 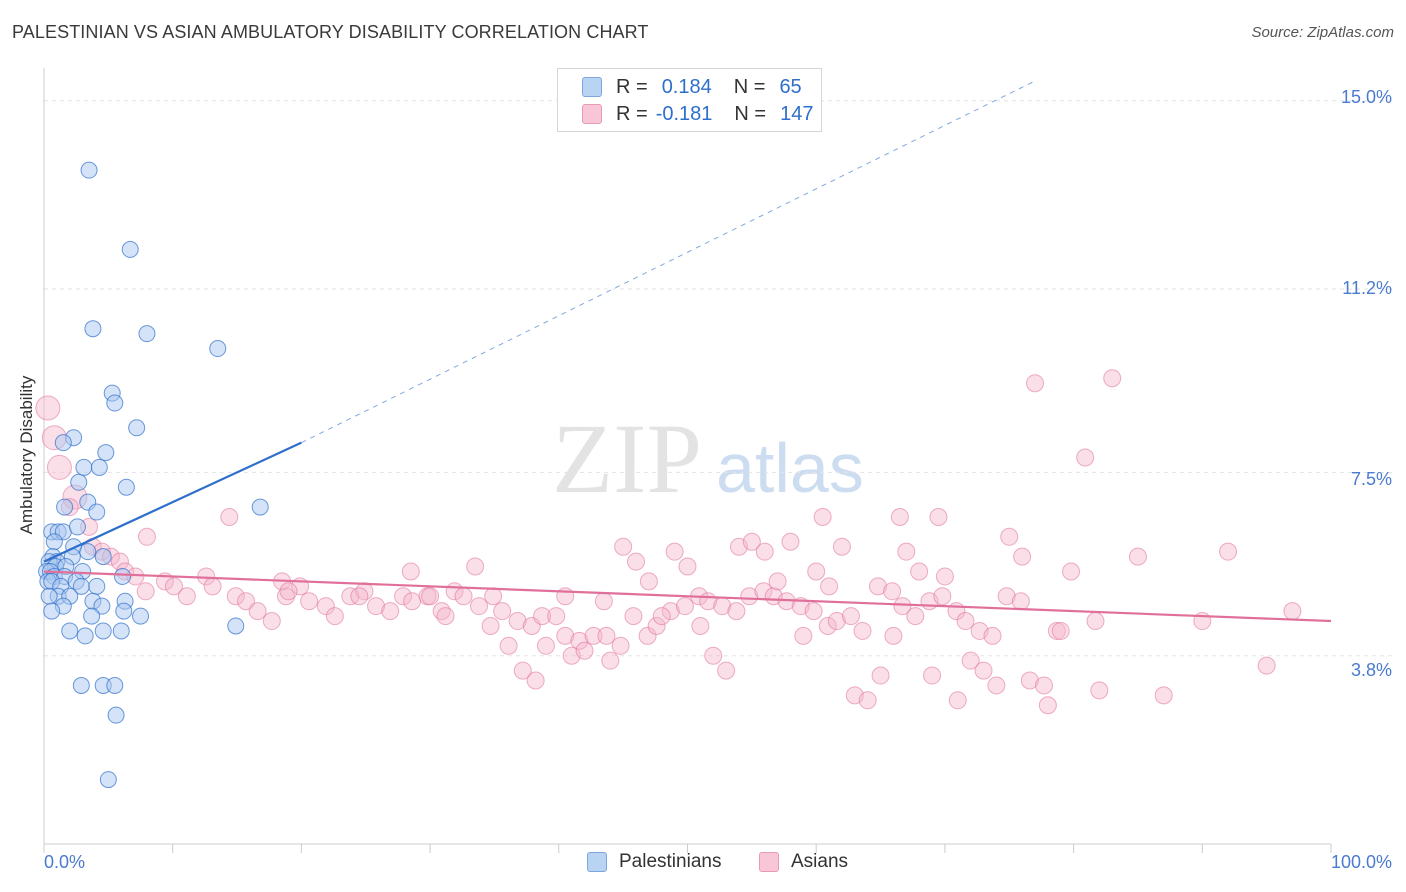 What do you see at coordinates (1367, 288) in the screenshot?
I see `y-tick-label-11-2: 11.2%` at bounding box center [1367, 288].